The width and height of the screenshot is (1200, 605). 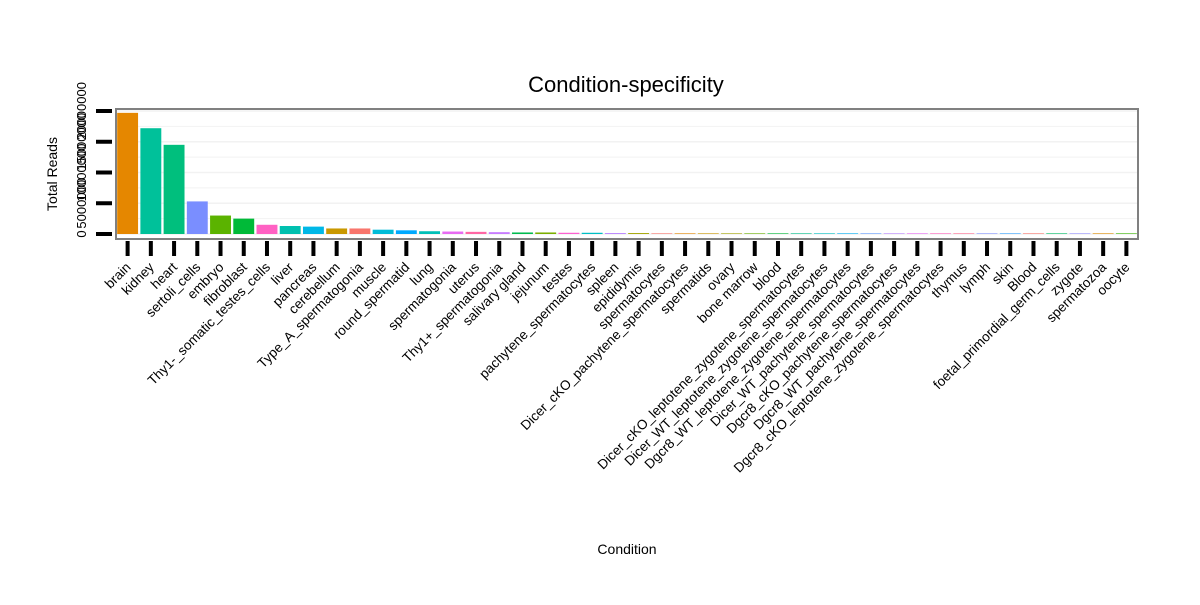 What do you see at coordinates (1010, 233) in the screenshot?
I see `bar-skin` at bounding box center [1010, 233].